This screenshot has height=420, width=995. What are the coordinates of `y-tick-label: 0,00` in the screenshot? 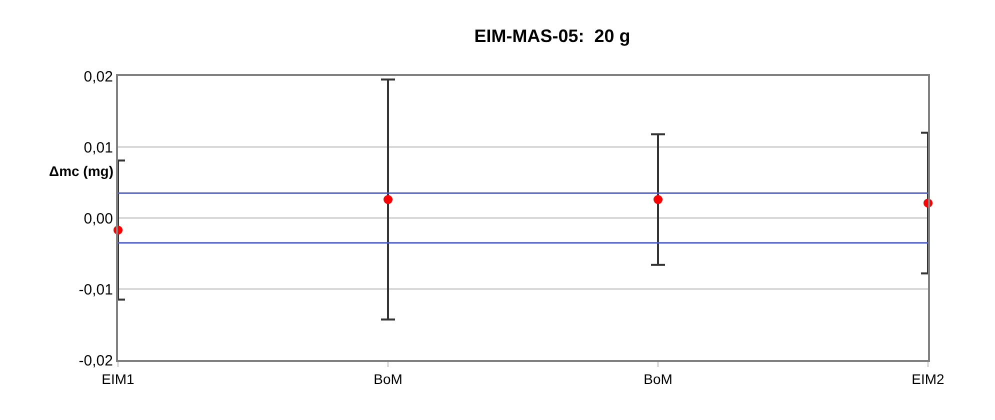 It's located at (98, 219).